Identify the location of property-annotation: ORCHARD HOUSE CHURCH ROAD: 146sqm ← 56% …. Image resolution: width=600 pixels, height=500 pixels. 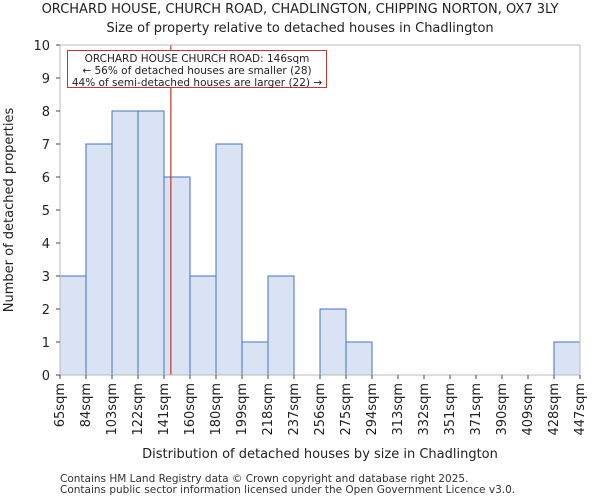
(197, 69).